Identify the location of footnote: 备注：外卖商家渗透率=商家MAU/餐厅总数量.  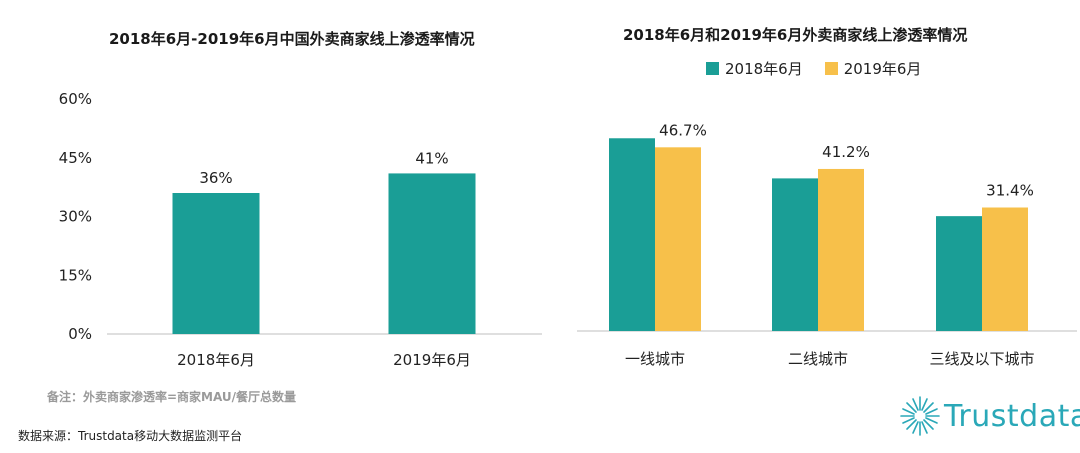
(172, 397).